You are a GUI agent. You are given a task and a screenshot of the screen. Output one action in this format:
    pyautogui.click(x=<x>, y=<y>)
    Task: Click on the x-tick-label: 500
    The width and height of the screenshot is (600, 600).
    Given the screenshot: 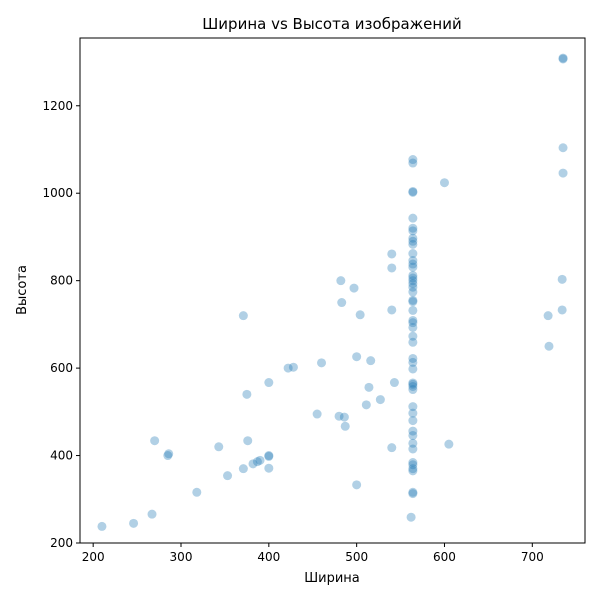 What is the action you would take?
    pyautogui.click(x=356, y=557)
    